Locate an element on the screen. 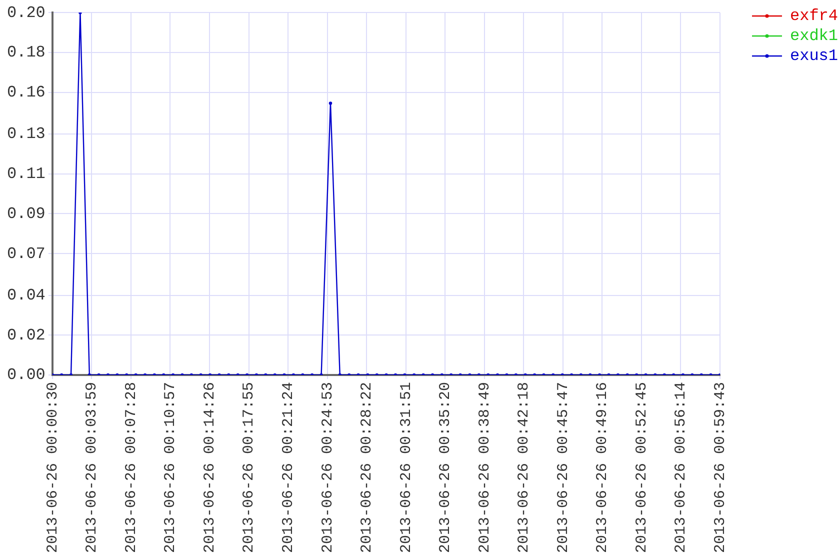 The width and height of the screenshot is (840, 560). x-tick-label: 2013-06-26 00:07:28 is located at coordinates (131, 468).